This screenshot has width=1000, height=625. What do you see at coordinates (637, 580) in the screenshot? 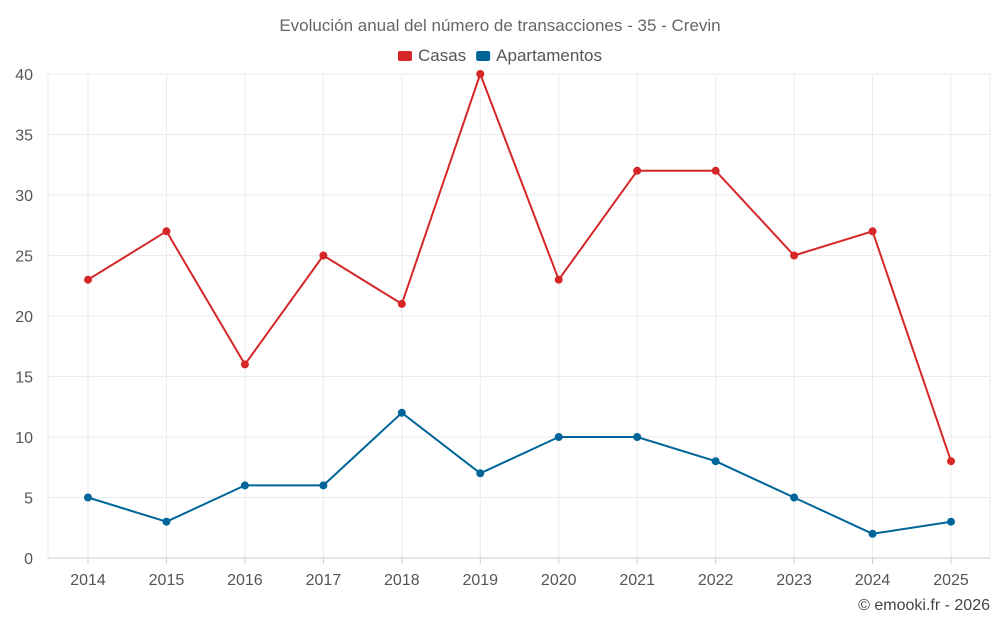
I see `x-tick-label: 2021` at bounding box center [637, 580].